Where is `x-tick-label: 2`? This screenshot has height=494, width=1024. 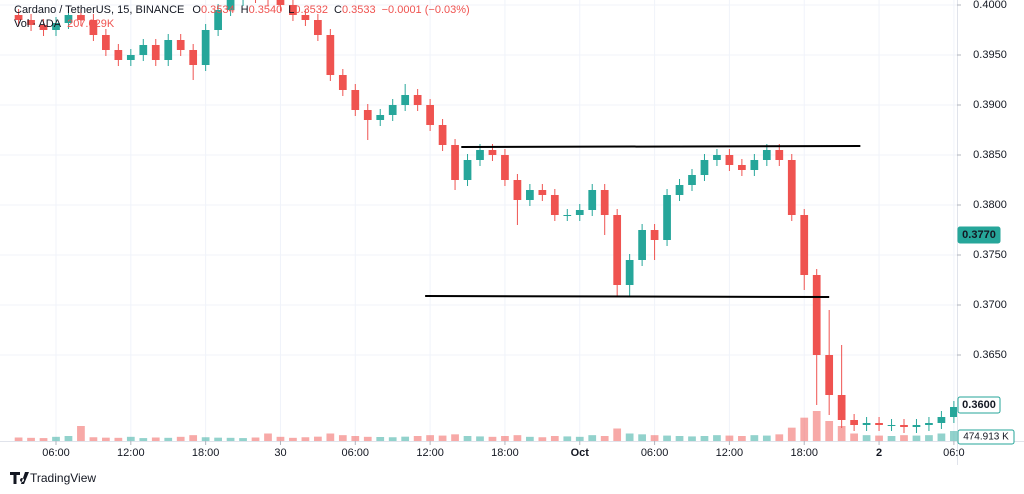 x-tick-label: 2 is located at coordinates (879, 453).